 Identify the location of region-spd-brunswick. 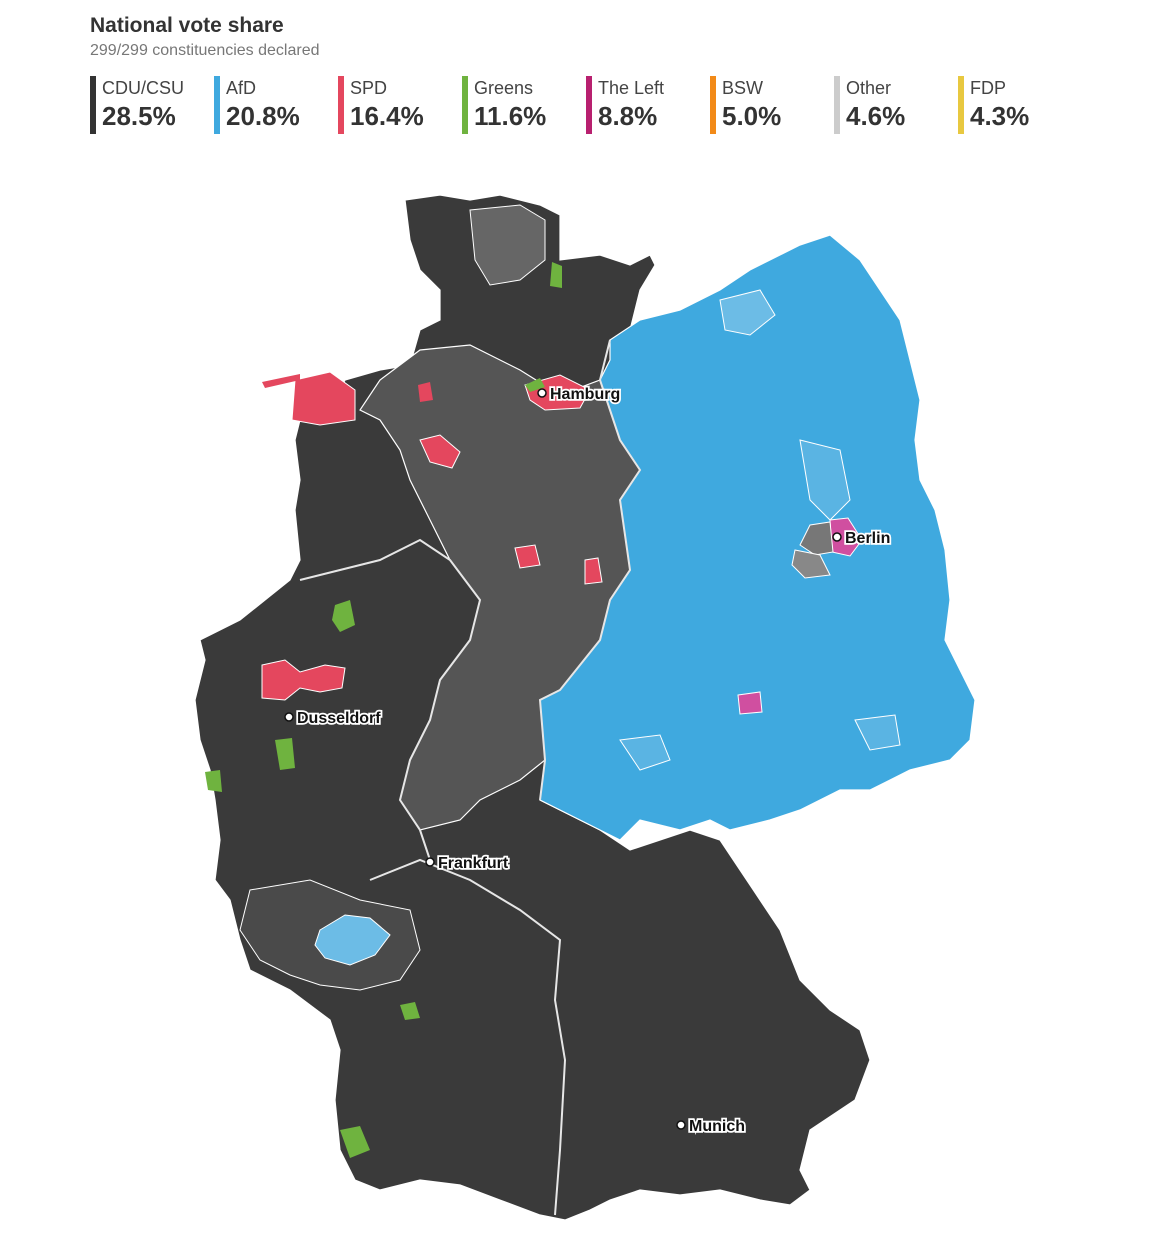
(593, 571).